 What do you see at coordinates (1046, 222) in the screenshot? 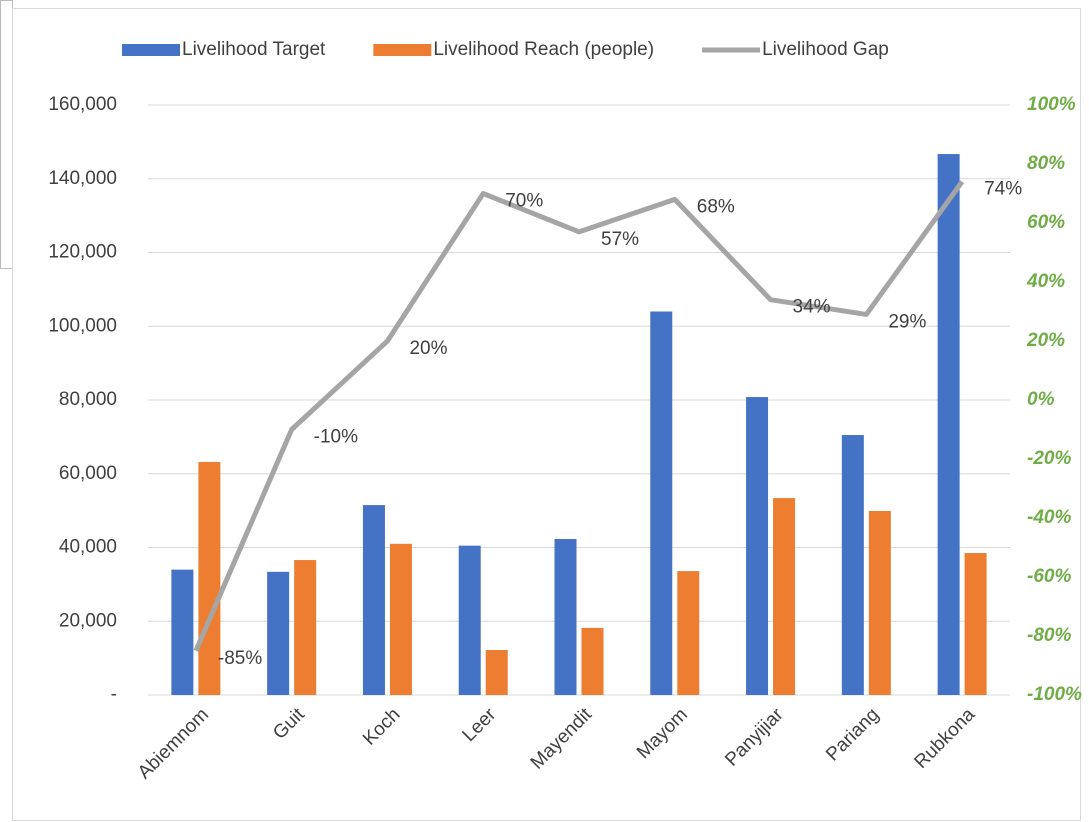
I see `y2-tick-label: 60%` at bounding box center [1046, 222].